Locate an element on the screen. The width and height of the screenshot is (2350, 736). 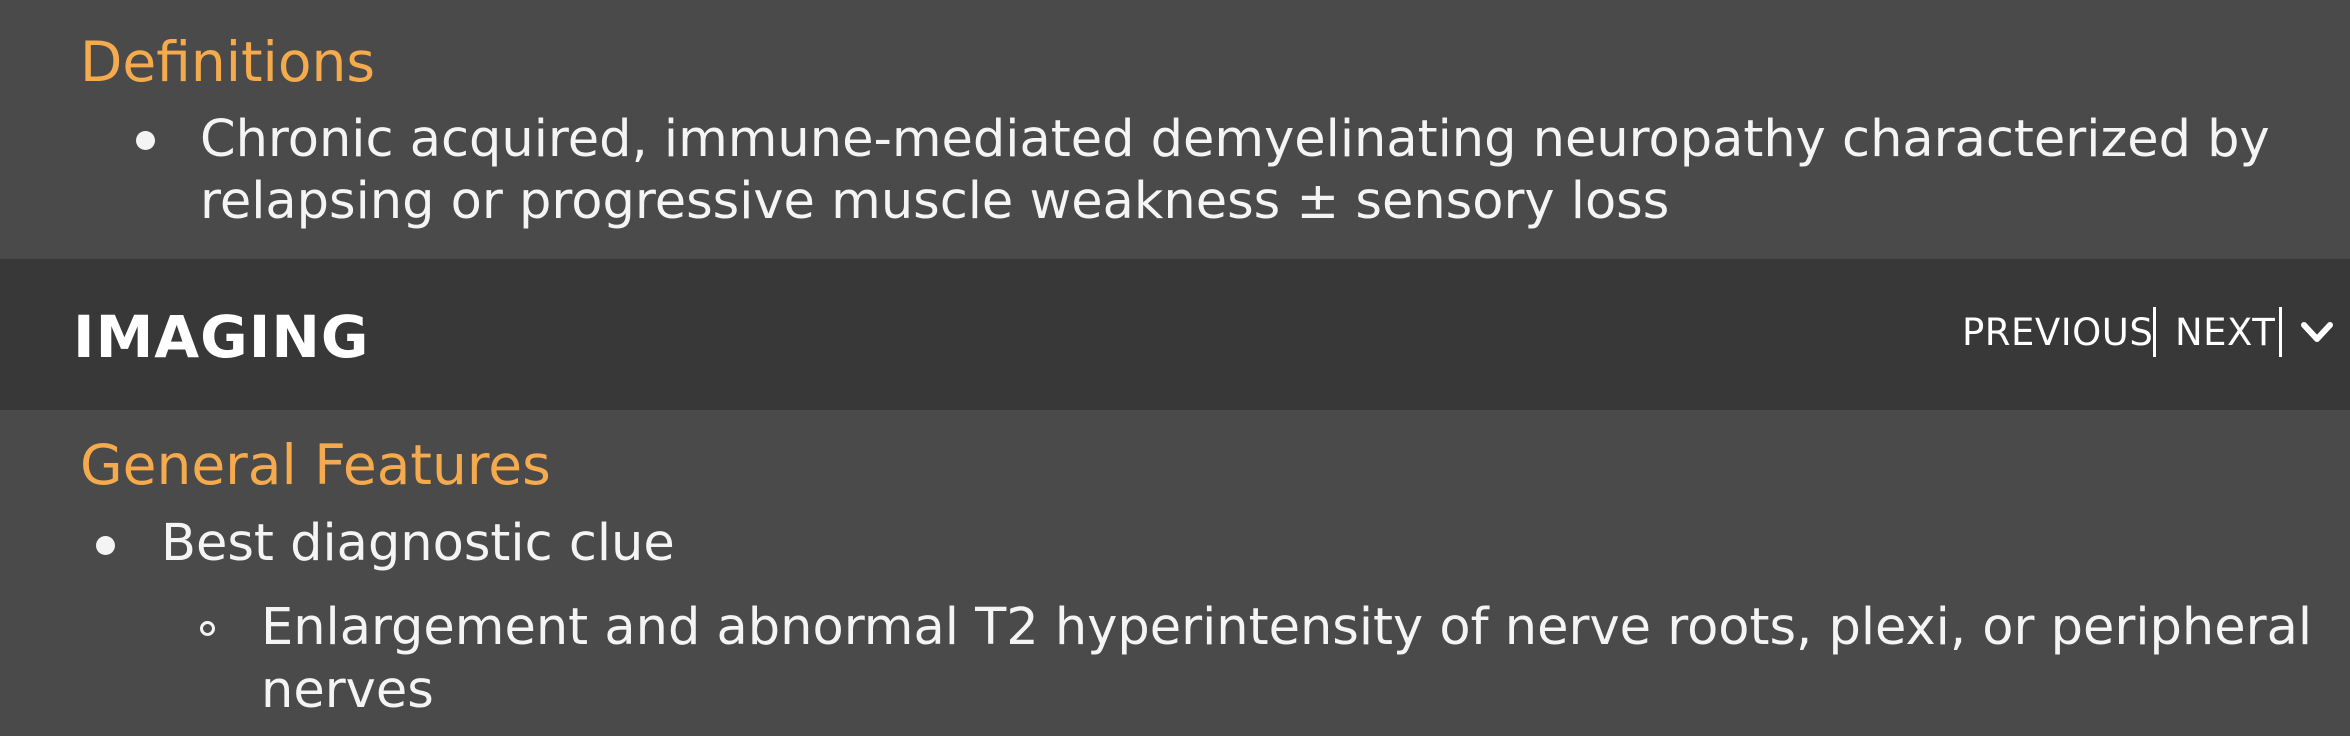
section-title: IMAGING is located at coordinates (221, 337).